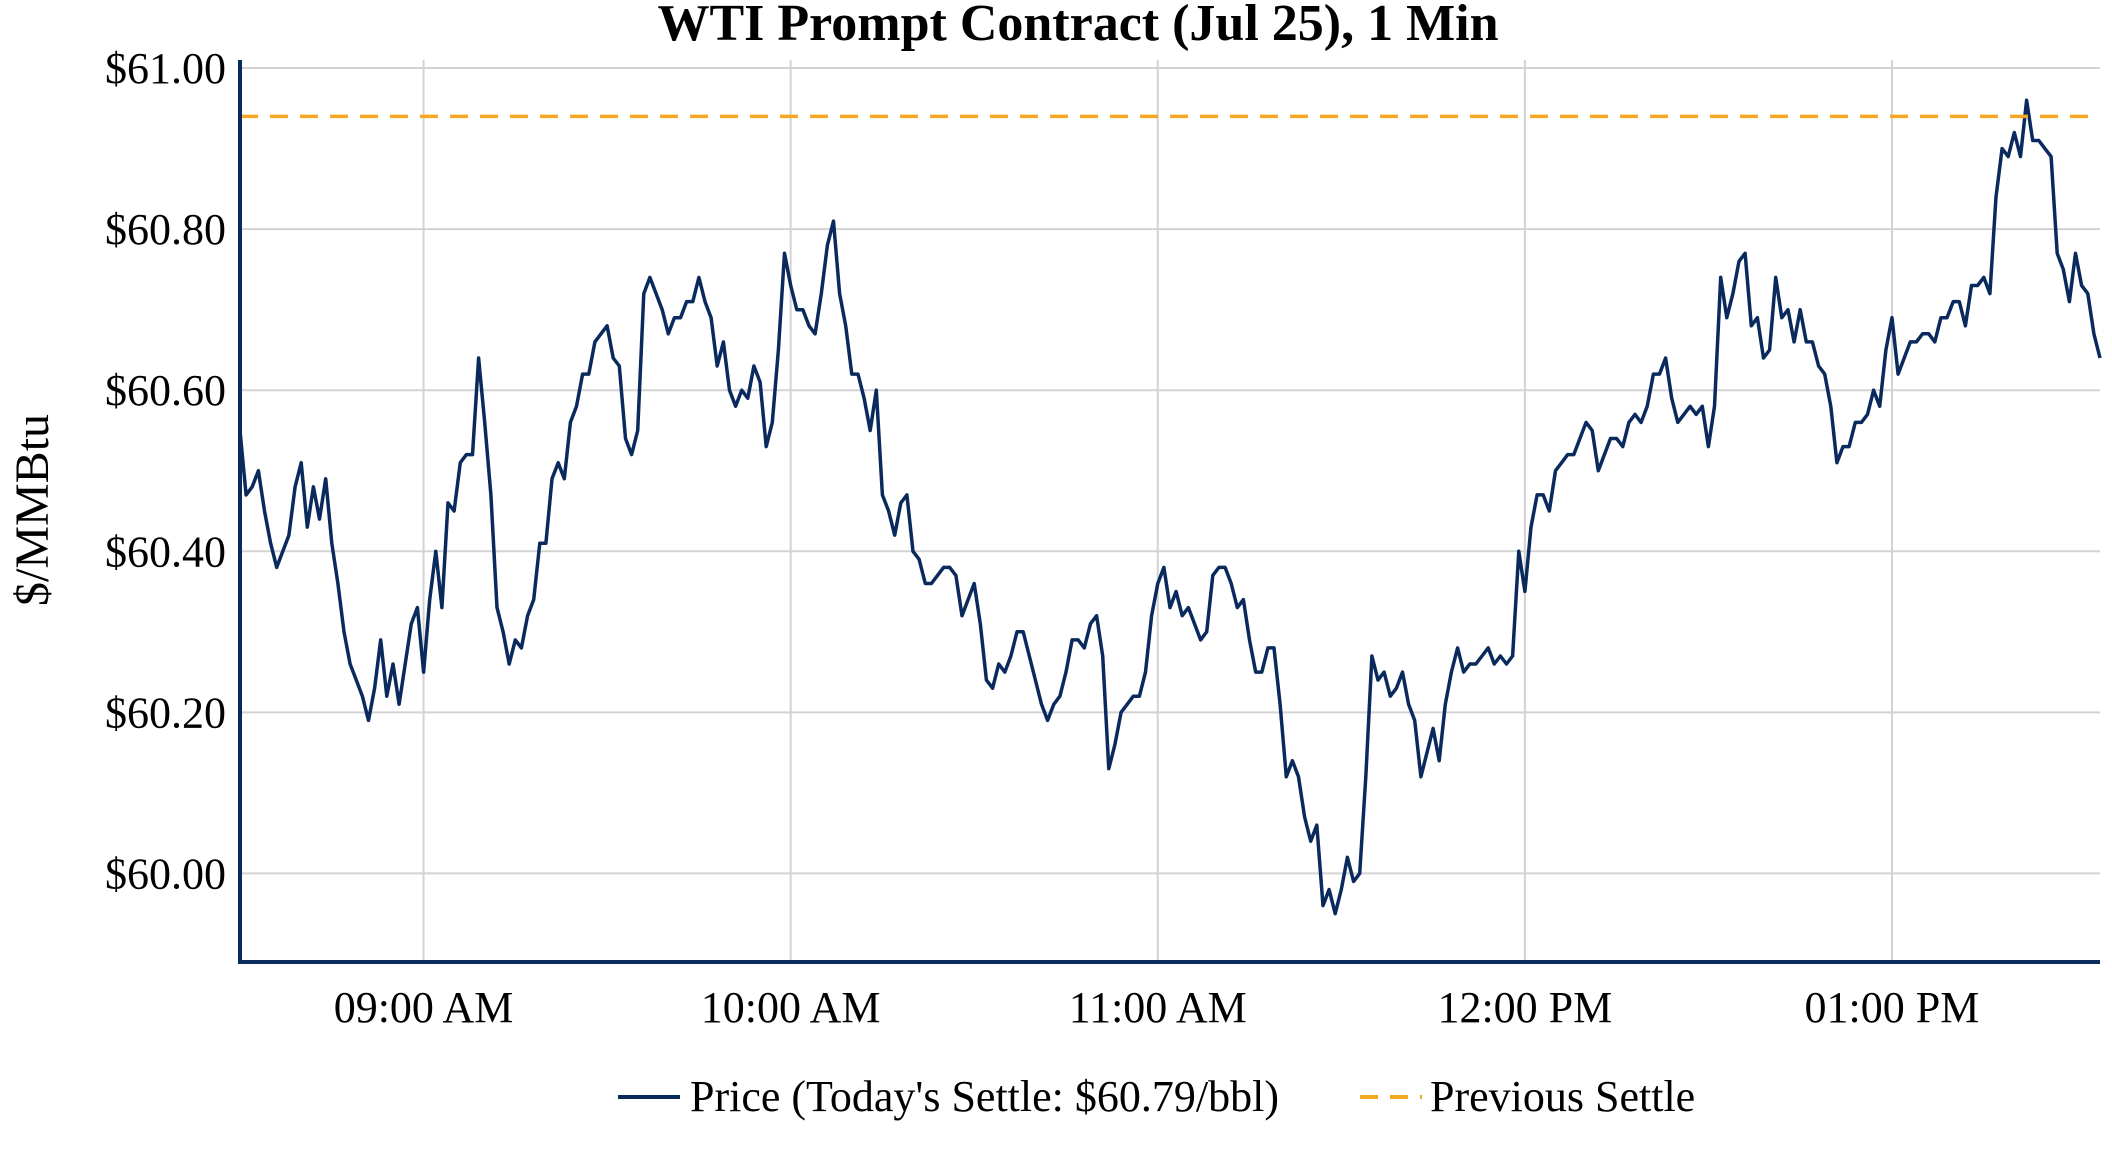 This screenshot has height=1152, width=2112. Describe the element at coordinates (165, 873) in the screenshot. I see `y-tick-label: $60.00` at that location.